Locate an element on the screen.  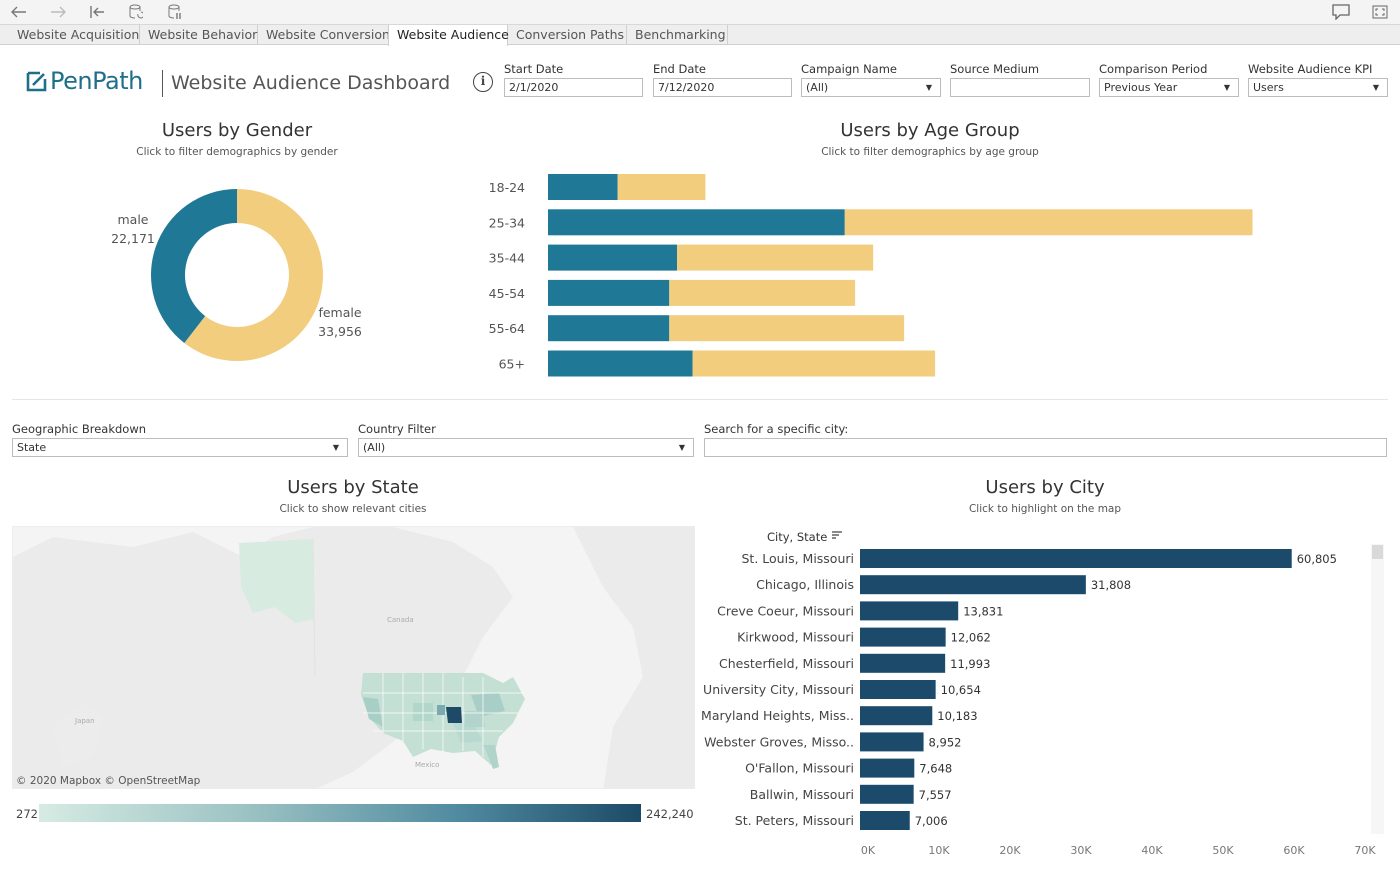
city-axis-tick: 50K is located at coordinates (1223, 850).